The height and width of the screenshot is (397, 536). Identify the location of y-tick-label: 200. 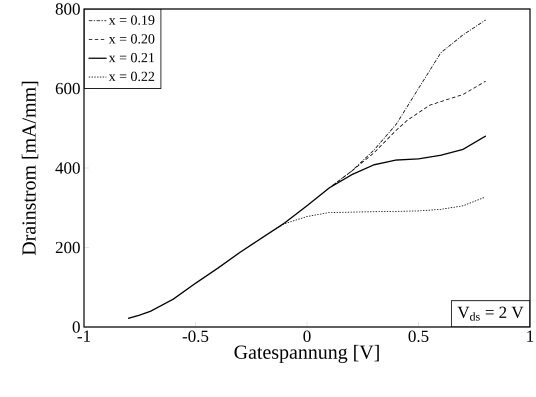
(68, 248).